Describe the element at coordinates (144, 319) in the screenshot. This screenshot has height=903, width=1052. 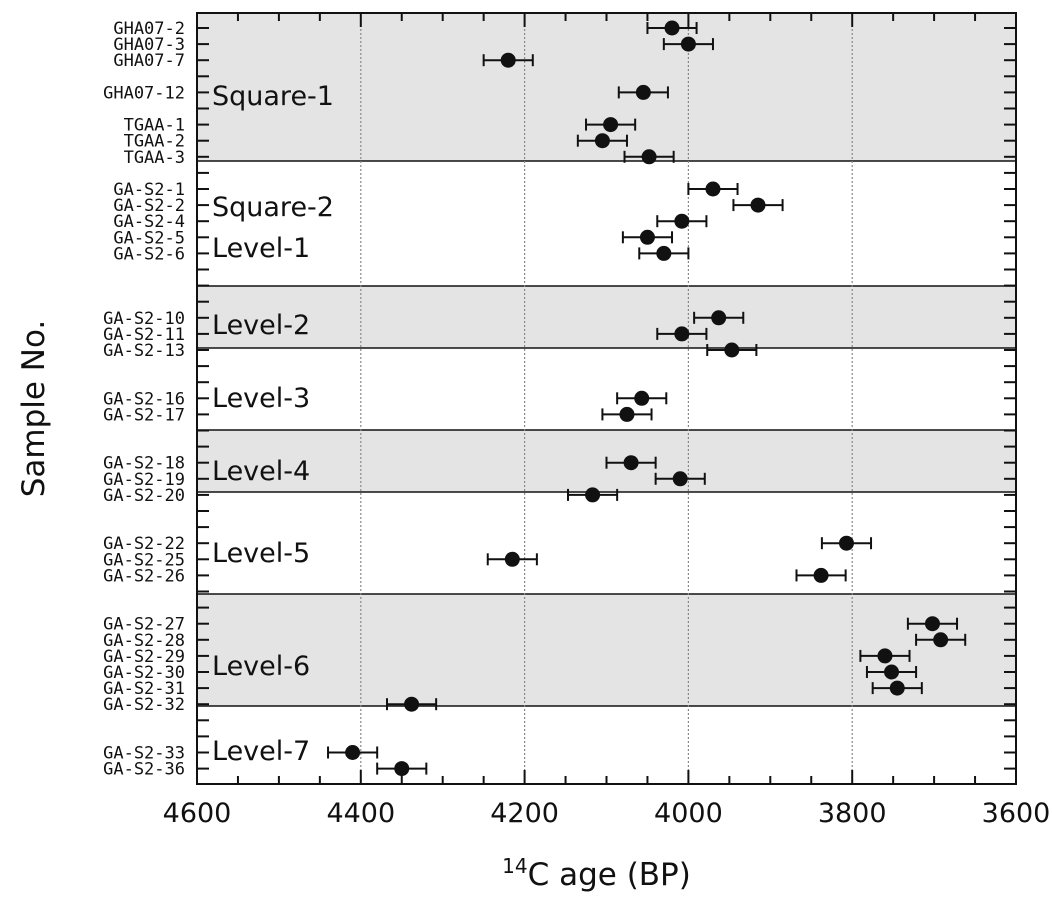
I see `sample-label: GA-S2-10` at that location.